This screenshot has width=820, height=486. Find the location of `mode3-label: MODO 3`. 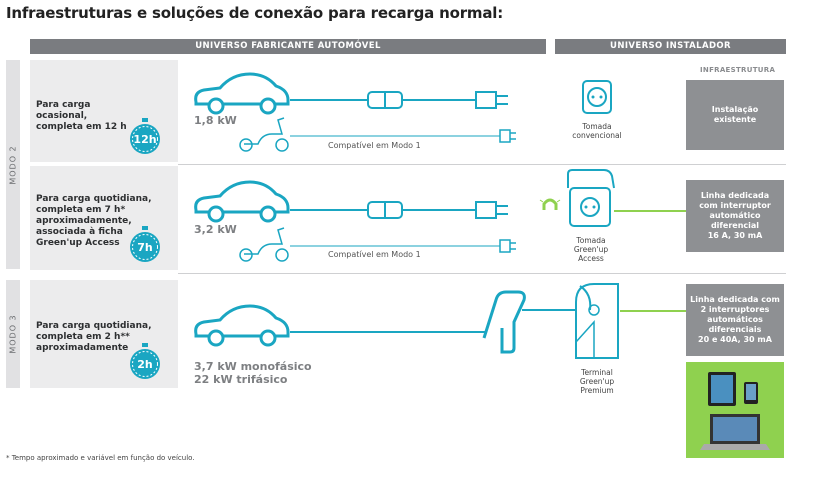

mode3-label: MODO 3 is located at coordinates (13, 334).